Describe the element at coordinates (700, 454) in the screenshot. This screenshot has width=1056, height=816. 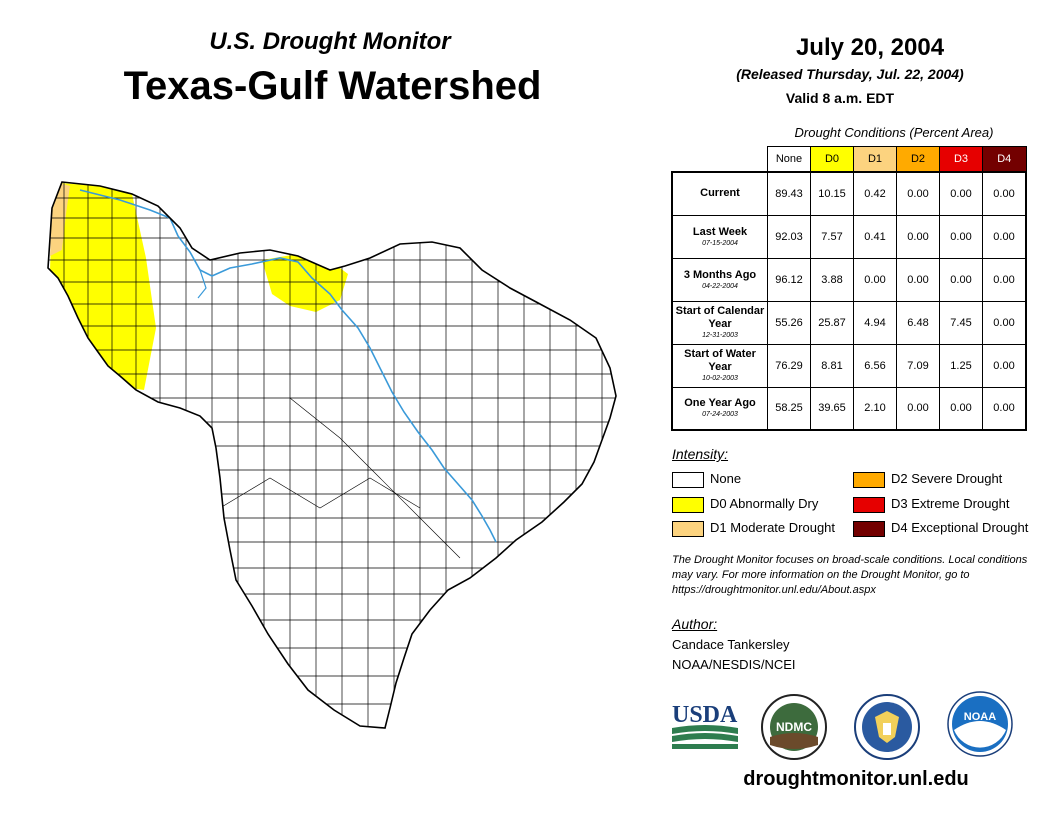
I see `legend-title: Intensity:` at that location.